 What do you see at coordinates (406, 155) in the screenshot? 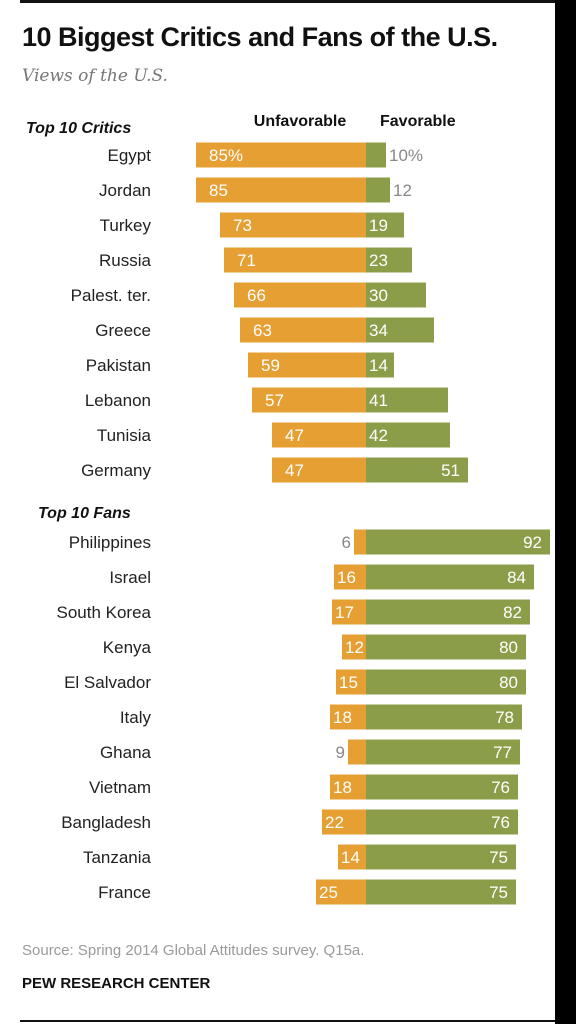
I see `value-favorable: 10%` at bounding box center [406, 155].